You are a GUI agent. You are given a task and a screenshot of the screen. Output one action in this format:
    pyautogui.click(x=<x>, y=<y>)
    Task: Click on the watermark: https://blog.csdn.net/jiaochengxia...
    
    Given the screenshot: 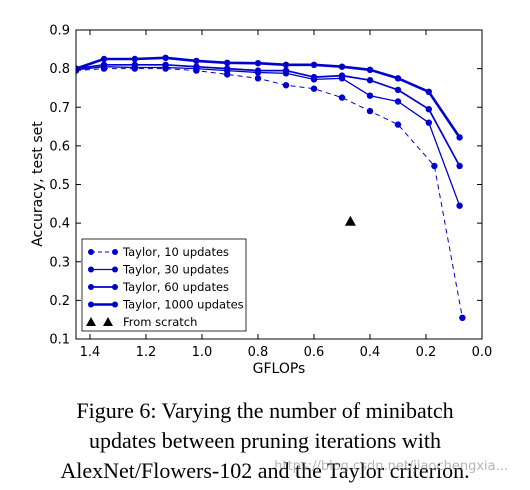 What is the action you would take?
    pyautogui.click(x=391, y=466)
    